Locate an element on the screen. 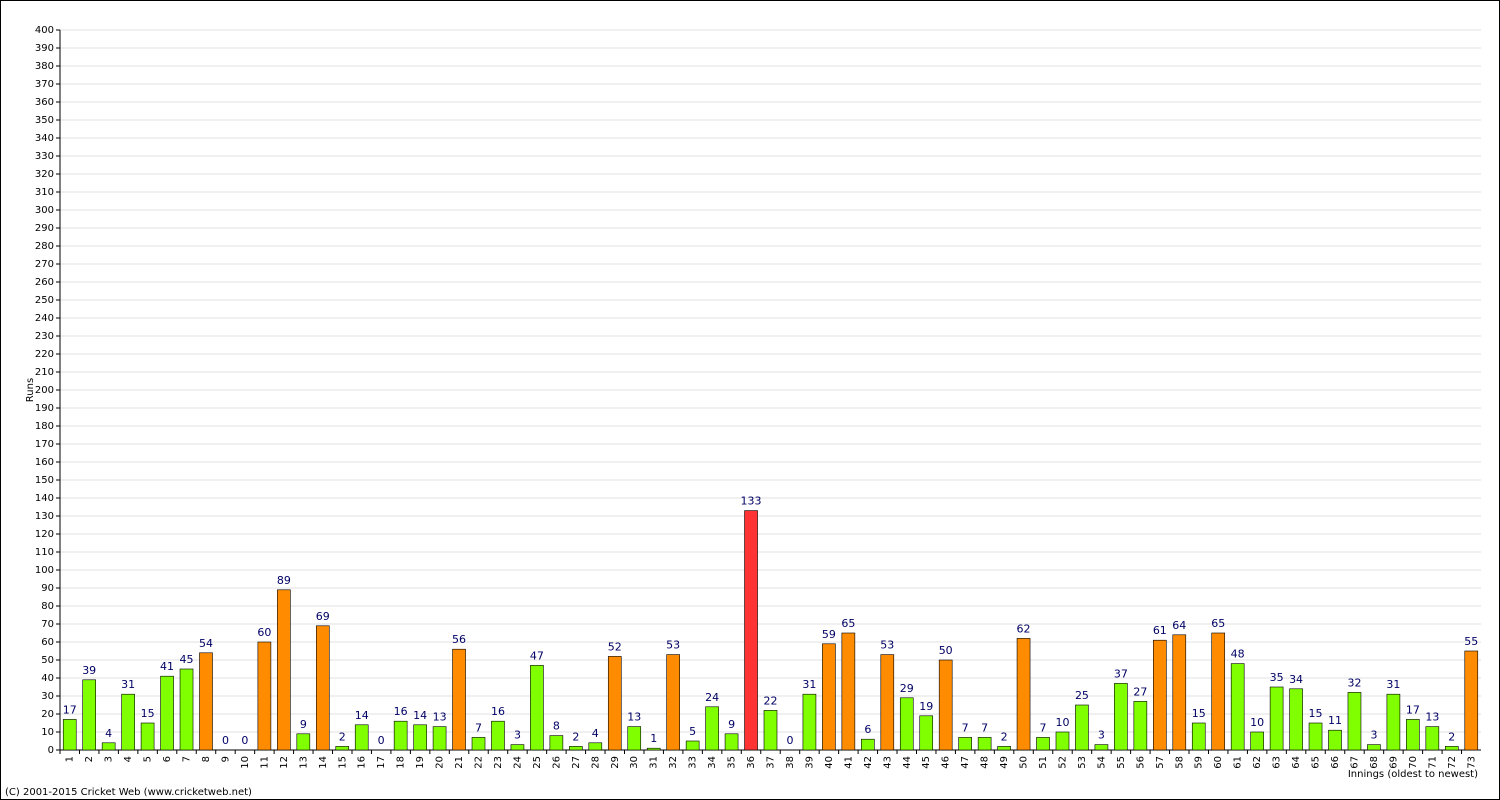 The image size is (1500, 800). y-tick-label: 240 is located at coordinates (44, 318).